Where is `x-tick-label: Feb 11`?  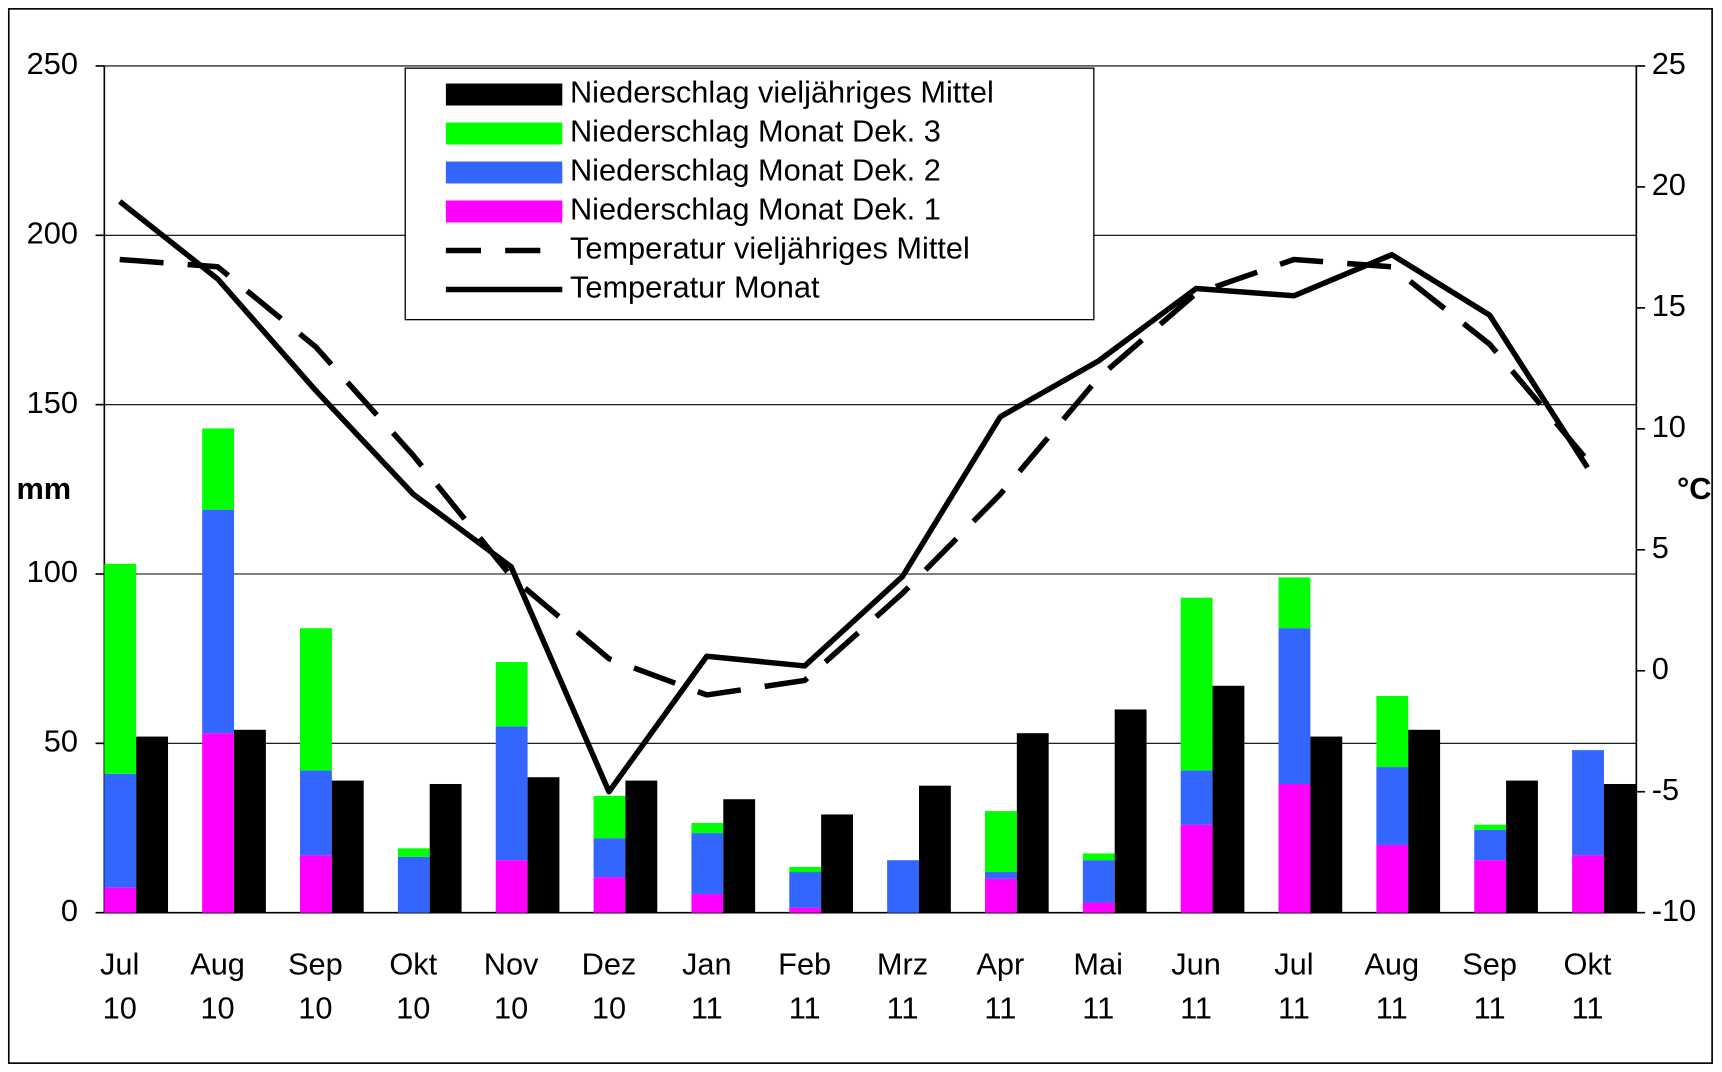
x-tick-label: Feb 11 is located at coordinates (804, 986).